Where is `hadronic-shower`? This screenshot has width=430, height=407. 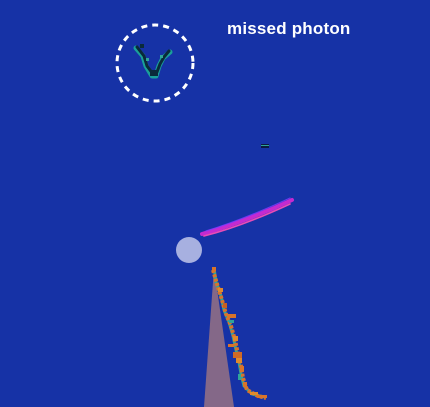
hadronic-shower is located at coordinates (239, 333).